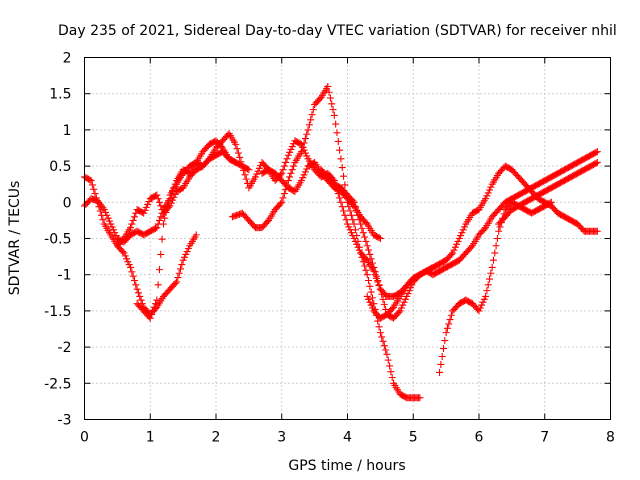 The height and width of the screenshot is (480, 640). What do you see at coordinates (150, 438) in the screenshot?
I see `x-tick-label: 1` at bounding box center [150, 438].